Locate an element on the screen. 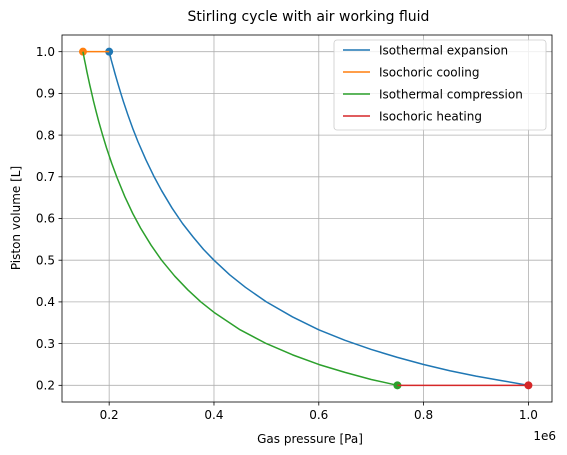  y-tick-label: 0.3 is located at coordinates (45, 344).